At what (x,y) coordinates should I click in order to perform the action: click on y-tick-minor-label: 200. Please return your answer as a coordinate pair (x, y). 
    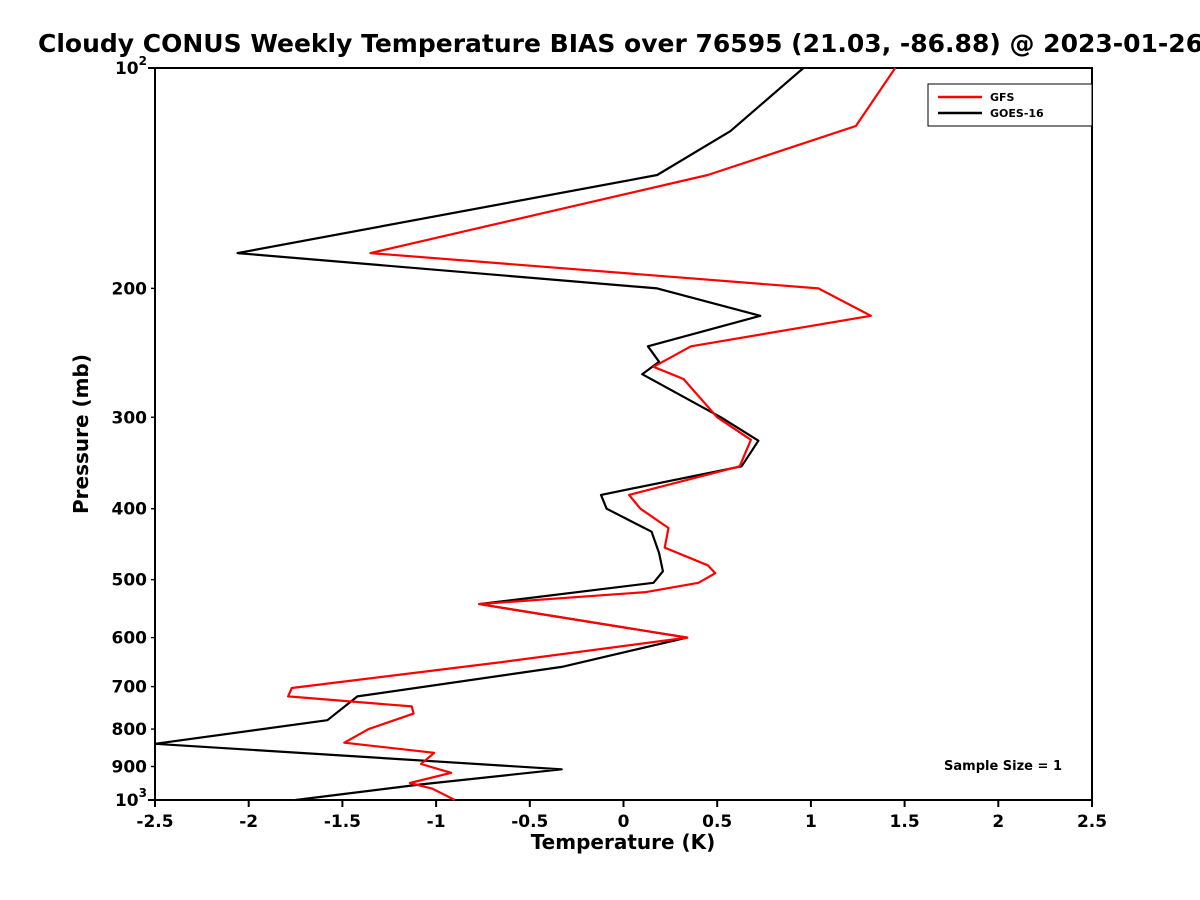
    Looking at the image, I should click on (130, 289).